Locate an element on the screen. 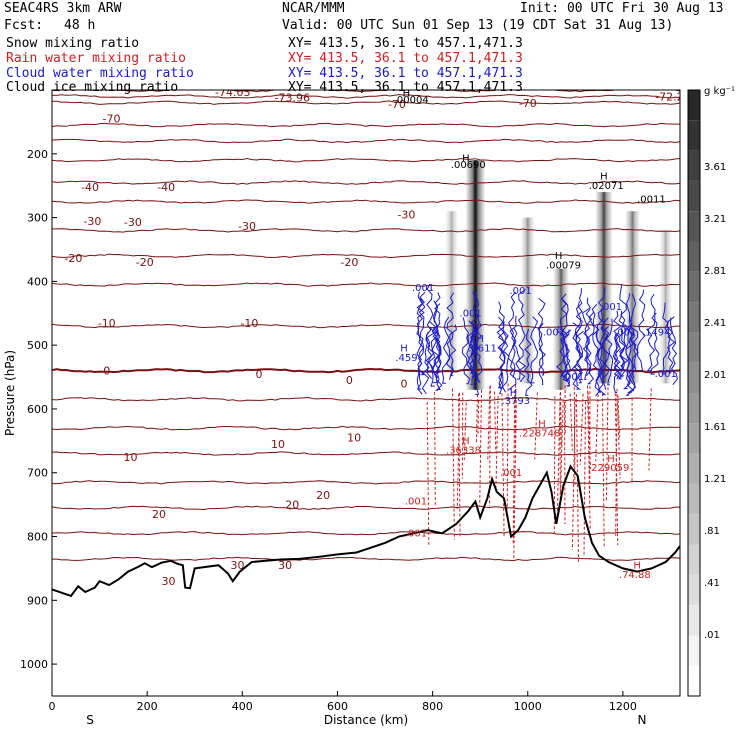 The height and width of the screenshot is (740, 740). colorbar-label: .81 is located at coordinates (712, 531).